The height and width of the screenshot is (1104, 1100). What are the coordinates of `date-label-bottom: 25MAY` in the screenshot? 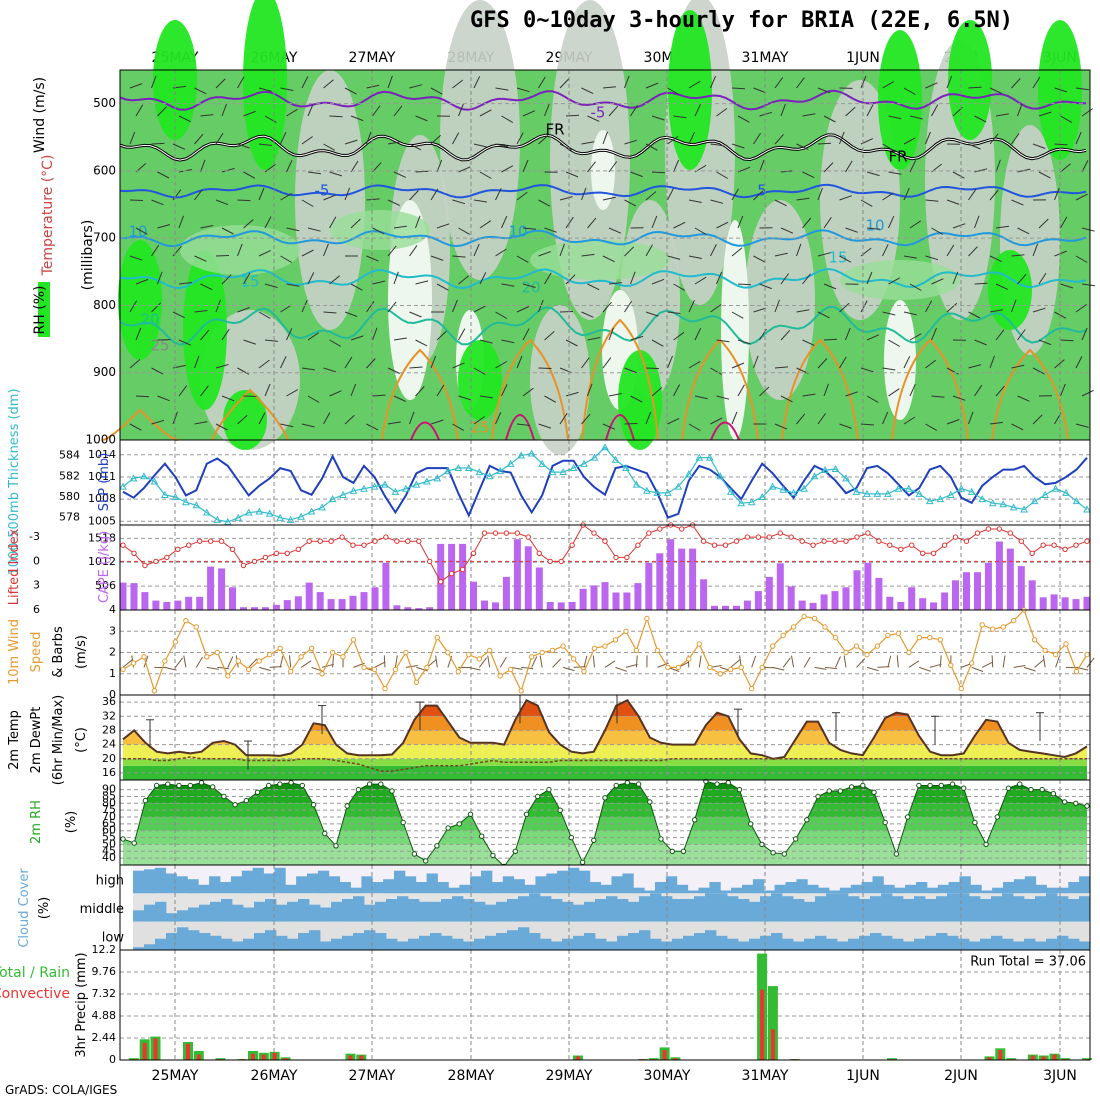 It's located at (175, 1076).